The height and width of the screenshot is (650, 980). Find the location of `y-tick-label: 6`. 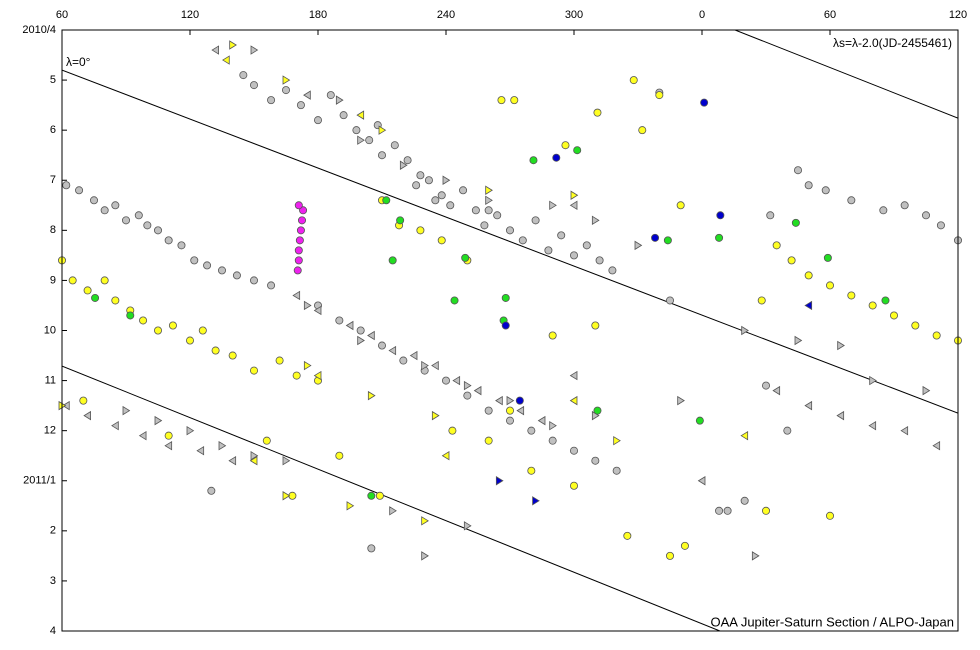

y-tick-label: 6 is located at coordinates (53, 130).